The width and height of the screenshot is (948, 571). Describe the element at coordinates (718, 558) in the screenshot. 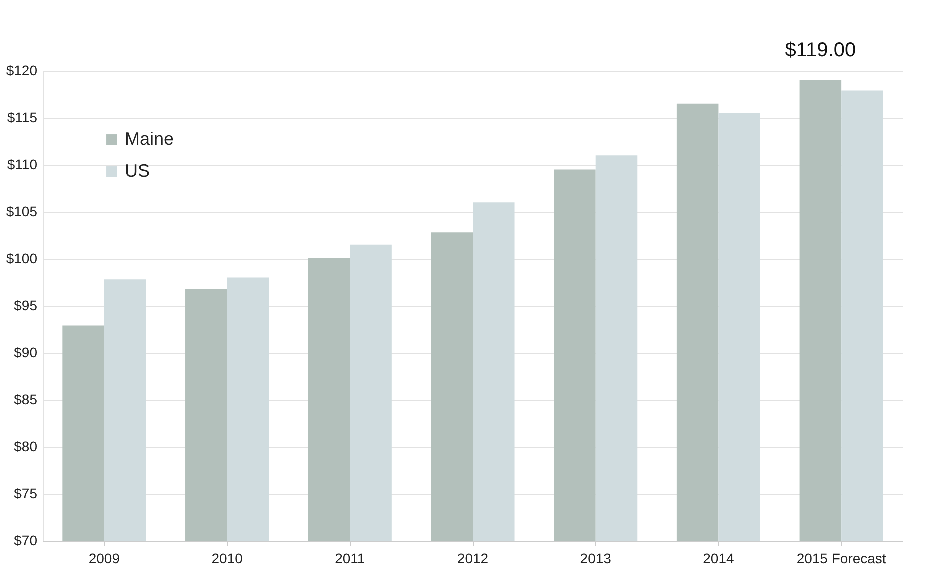

I see `x-tick-label: 2014` at that location.